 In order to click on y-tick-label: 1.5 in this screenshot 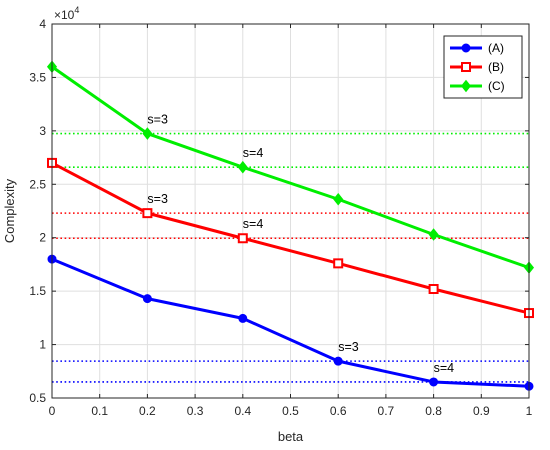, I will do `click(37, 291)`.